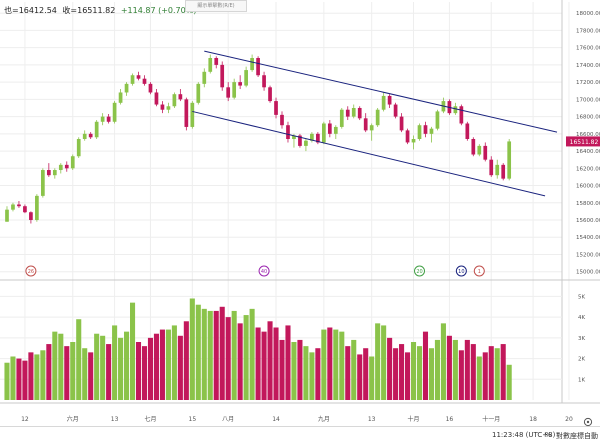  Describe the element at coordinates (89, 10) in the screenshot. I see `close-value: 收=16511.82` at that location.